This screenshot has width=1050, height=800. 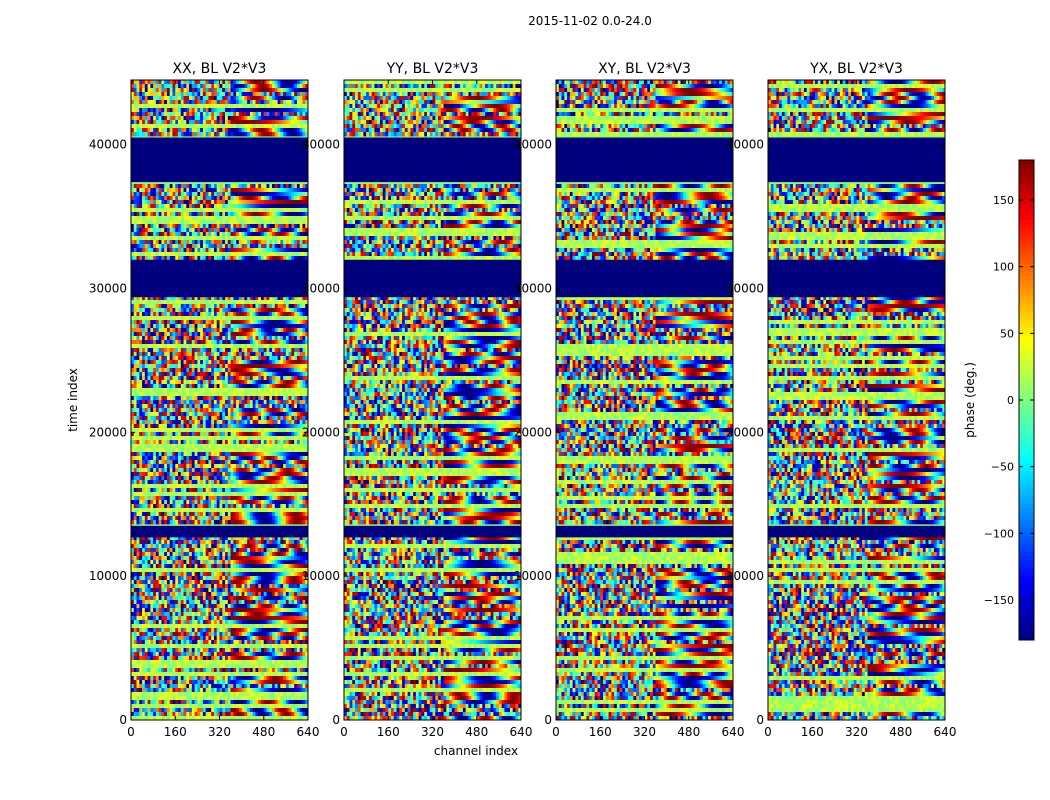 I want to click on colorbar-tick-label: 50, so click(x=1007, y=333).